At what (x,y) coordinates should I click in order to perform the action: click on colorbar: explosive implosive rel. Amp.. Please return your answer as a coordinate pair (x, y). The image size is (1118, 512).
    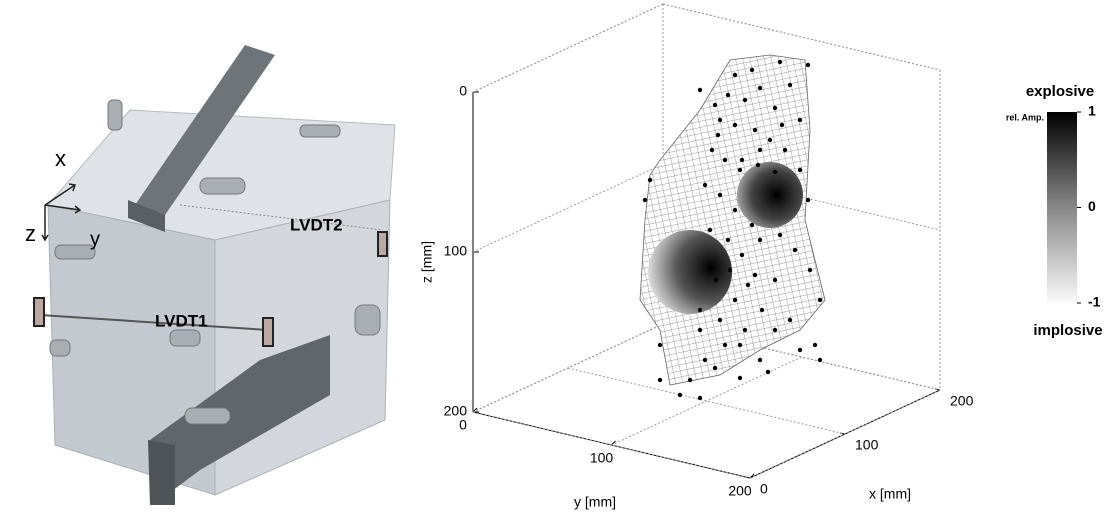
    Looking at the image, I should click on (1054, 211).